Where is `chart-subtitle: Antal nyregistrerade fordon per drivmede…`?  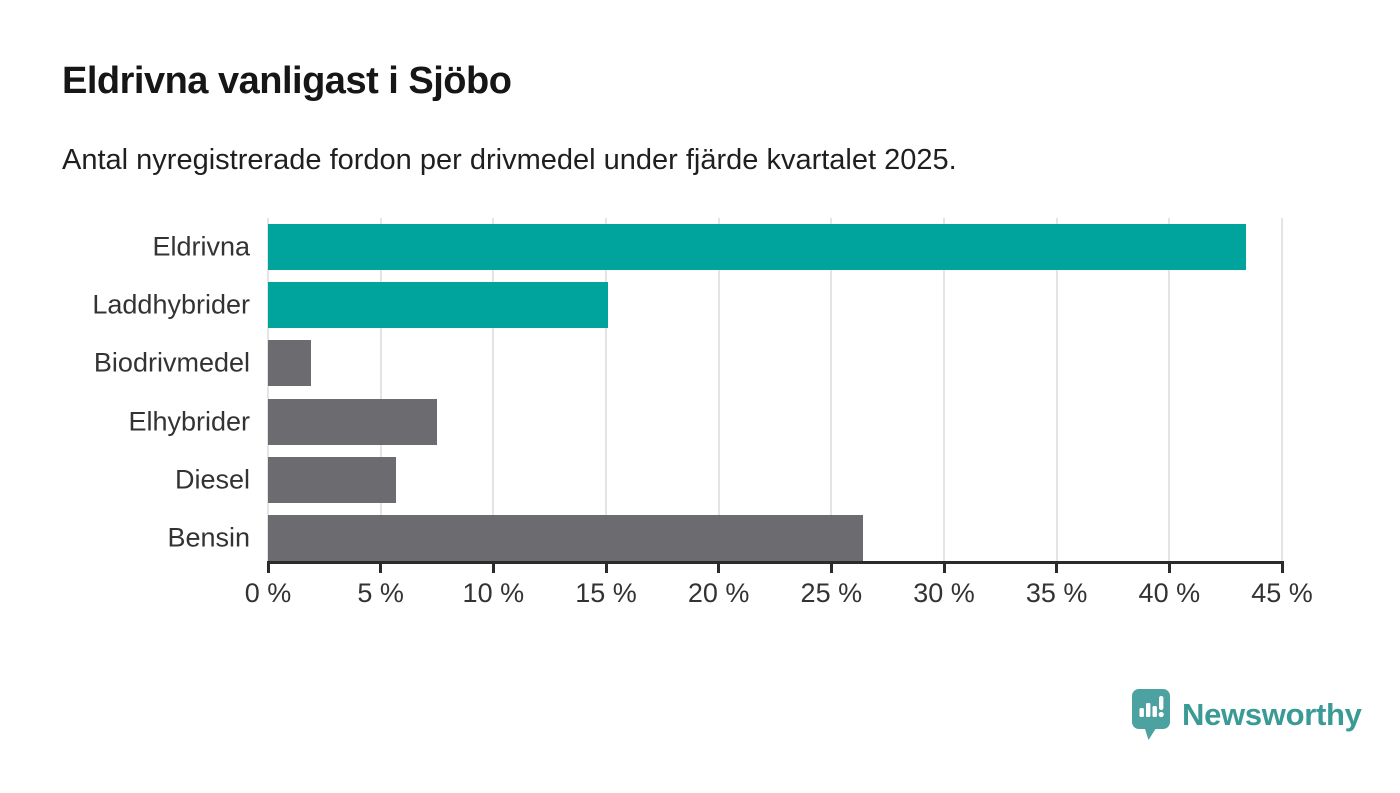 chart-subtitle: Antal nyregistrerade fordon per drivmede… is located at coordinates (509, 160).